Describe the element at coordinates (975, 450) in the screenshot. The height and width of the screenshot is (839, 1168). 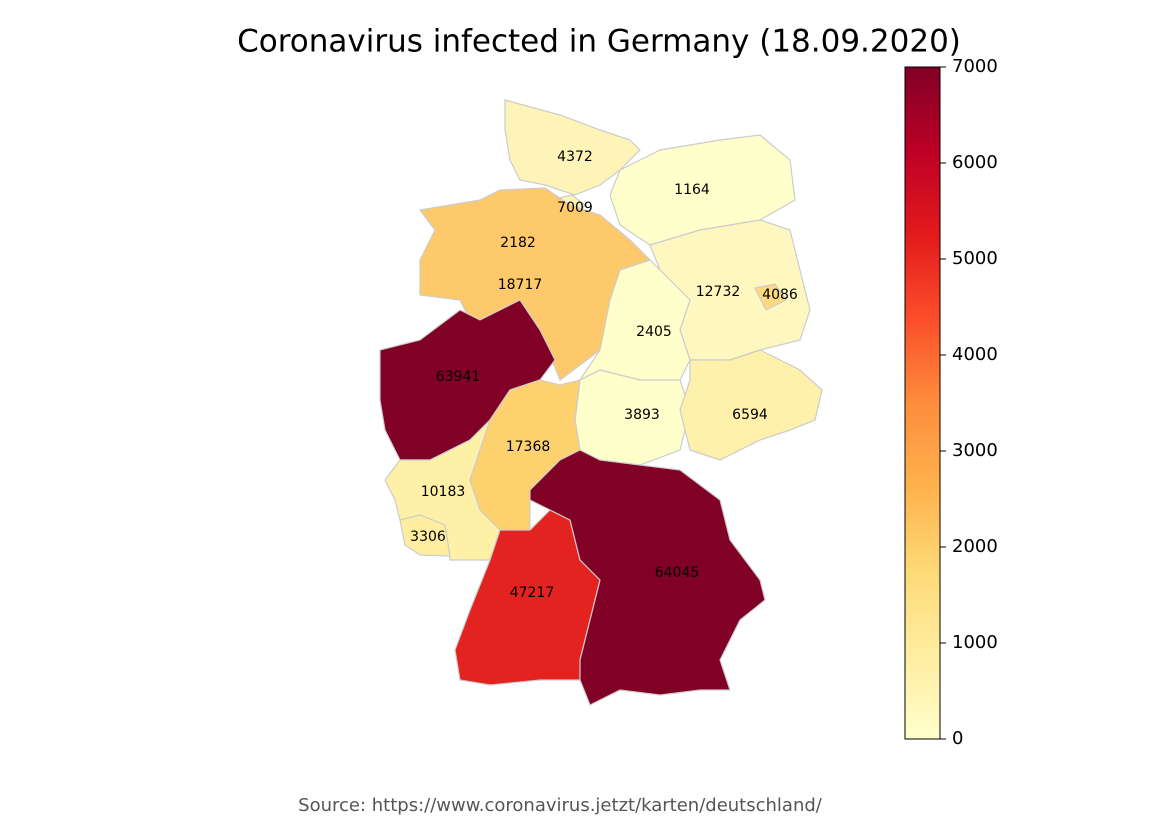
I see `colorbar-tick-label: 3000` at that location.